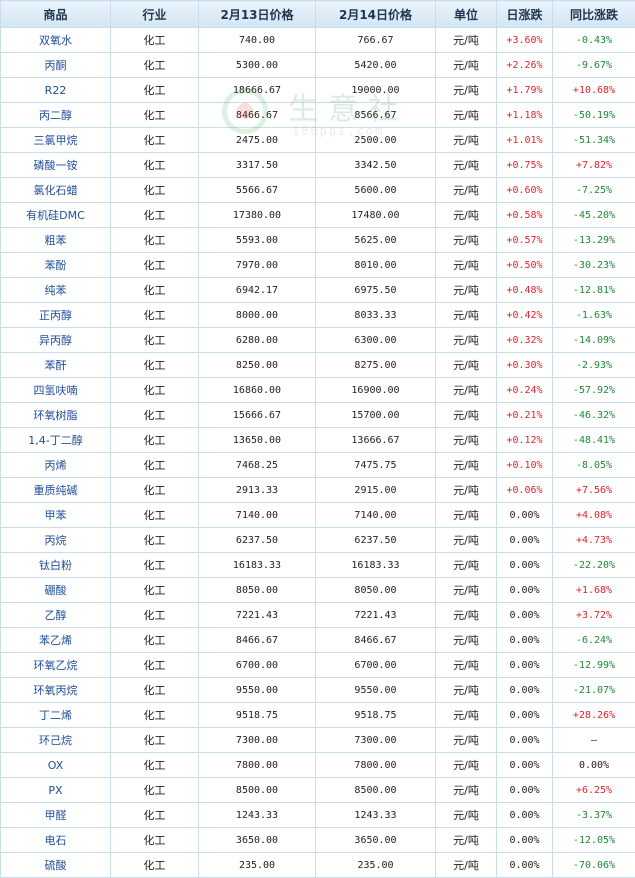 The height and width of the screenshot is (878, 635). I want to click on commodity-name-link: 异丙醇, so click(55, 340).